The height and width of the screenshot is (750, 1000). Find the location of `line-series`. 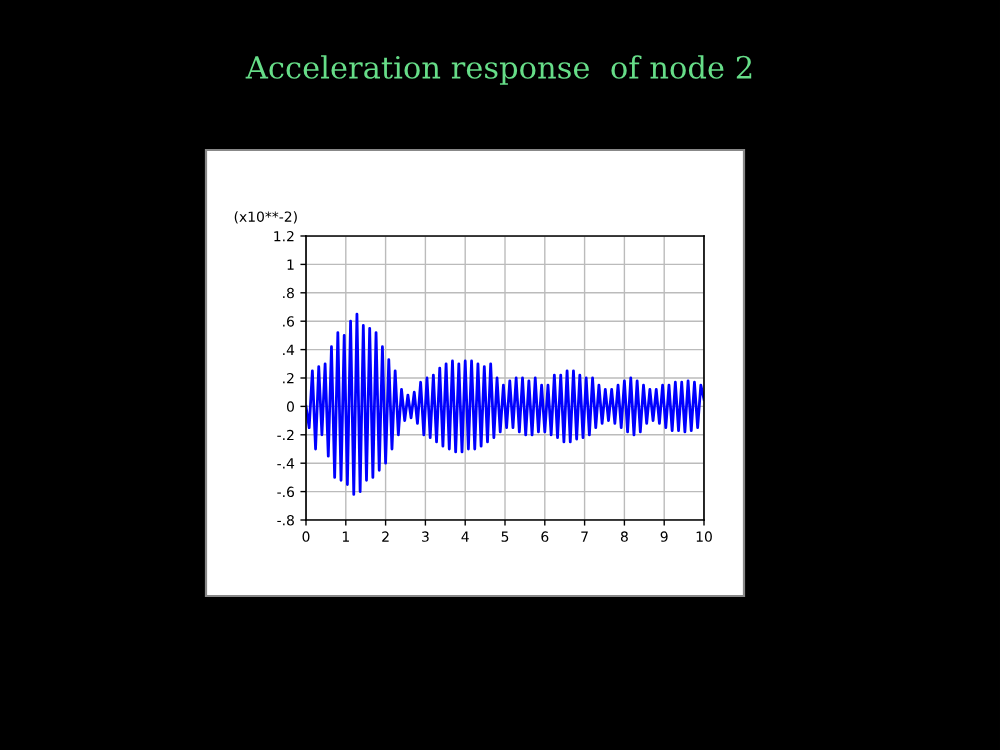

line-series is located at coordinates (505, 404).